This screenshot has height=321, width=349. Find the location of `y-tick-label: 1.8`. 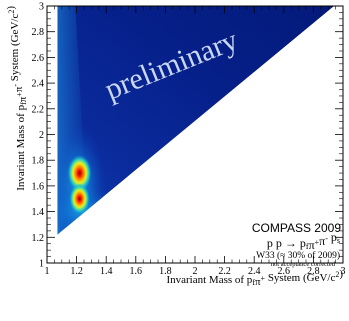

y-tick-label: 1.8 is located at coordinates (38, 161).